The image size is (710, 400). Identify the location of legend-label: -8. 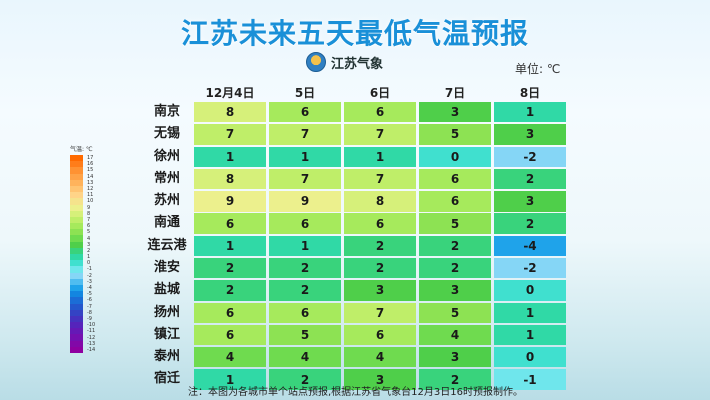
(89, 312).